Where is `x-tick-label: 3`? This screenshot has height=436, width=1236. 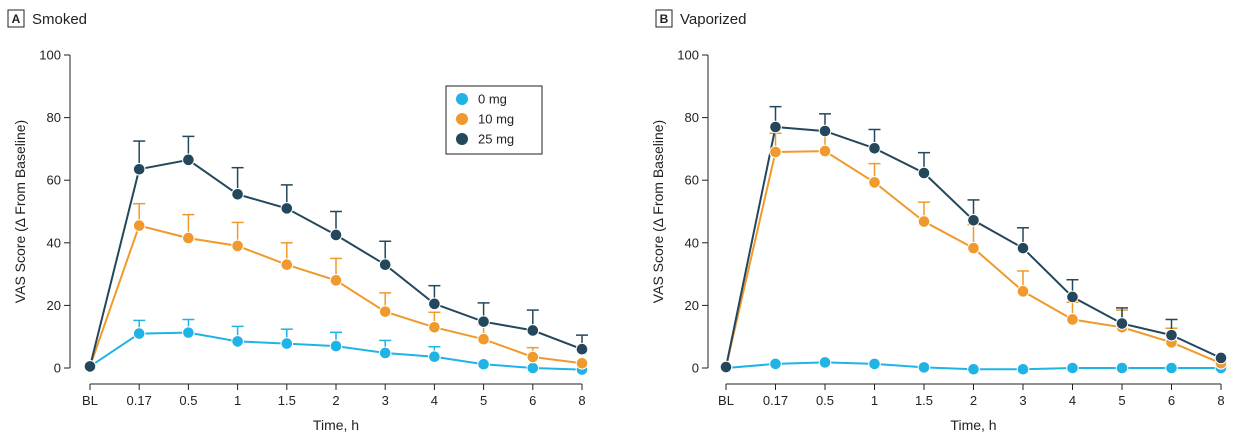
x-tick-label: 3 is located at coordinates (1022, 400).